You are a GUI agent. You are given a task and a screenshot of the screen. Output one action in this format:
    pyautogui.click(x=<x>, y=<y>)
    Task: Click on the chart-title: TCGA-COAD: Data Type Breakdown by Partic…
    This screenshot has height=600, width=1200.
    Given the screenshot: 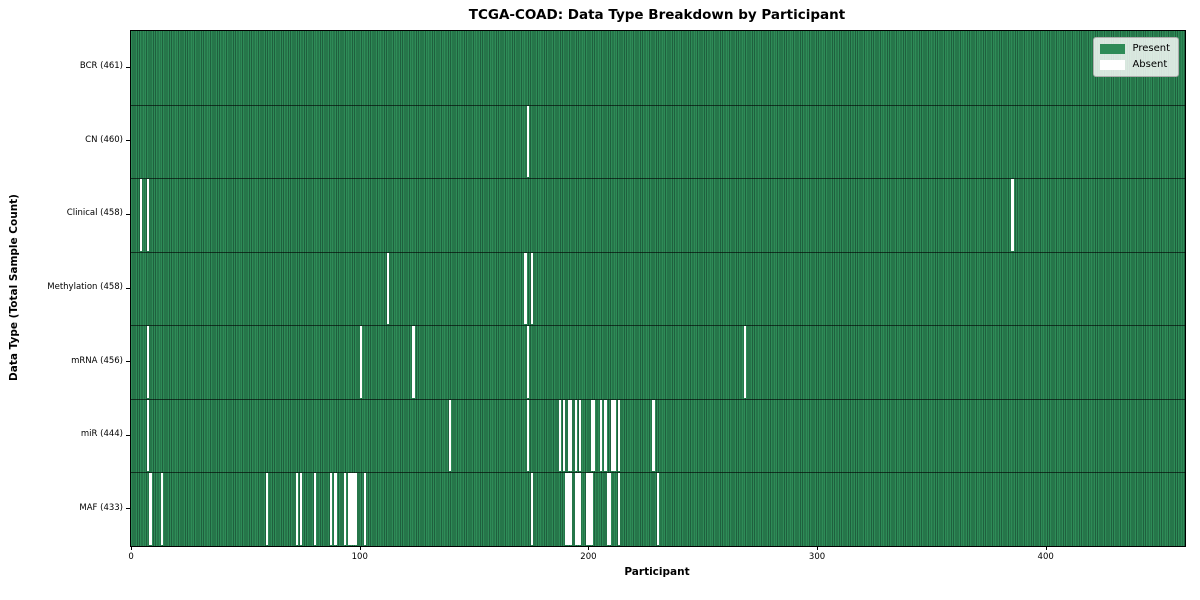 What is the action you would take?
    pyautogui.click(x=657, y=15)
    